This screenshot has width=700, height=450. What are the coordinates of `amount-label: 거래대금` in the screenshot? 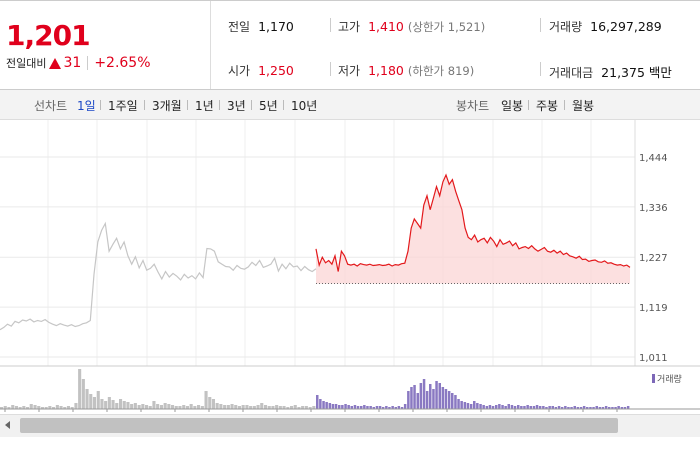 It's located at (571, 73).